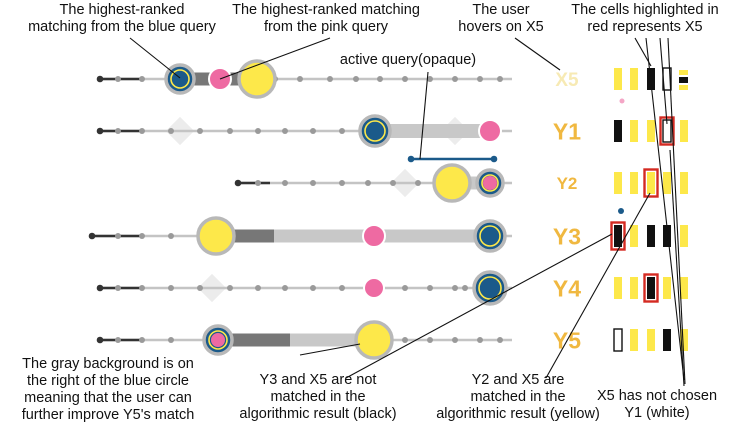  I want to click on annotation-line: the right of the blue circle, so click(107, 381).